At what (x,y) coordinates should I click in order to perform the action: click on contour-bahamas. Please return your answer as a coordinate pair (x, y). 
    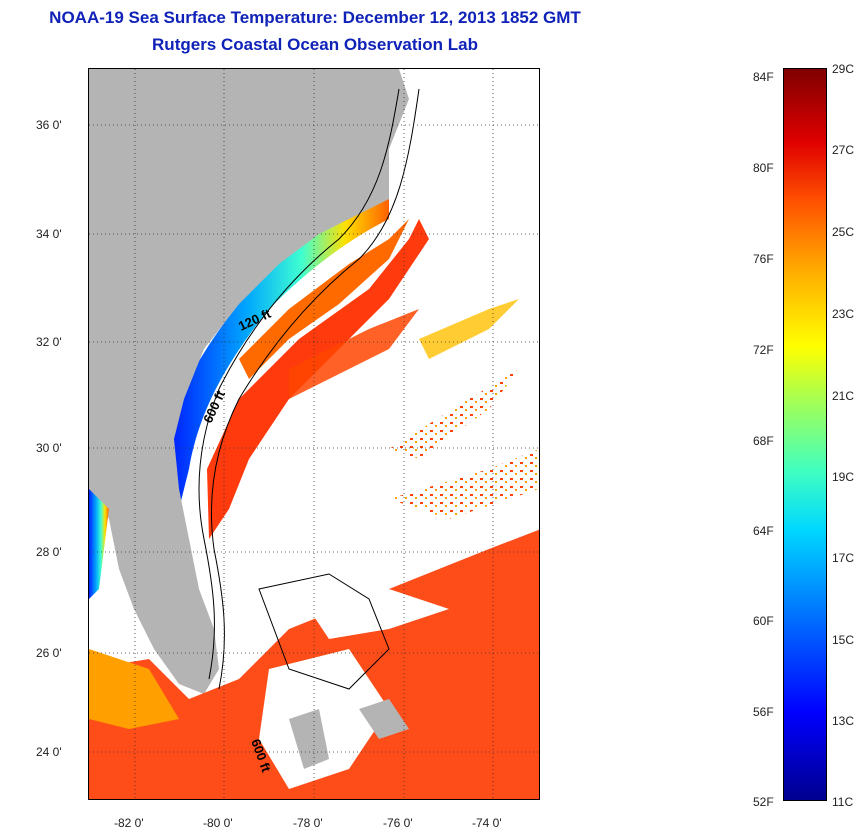
    Looking at the image, I should click on (324, 631).